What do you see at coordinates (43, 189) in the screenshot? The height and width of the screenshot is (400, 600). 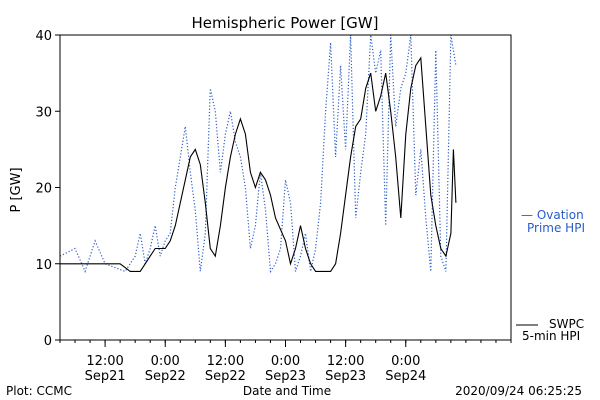 I see `y-tick-label: 20` at bounding box center [43, 189].